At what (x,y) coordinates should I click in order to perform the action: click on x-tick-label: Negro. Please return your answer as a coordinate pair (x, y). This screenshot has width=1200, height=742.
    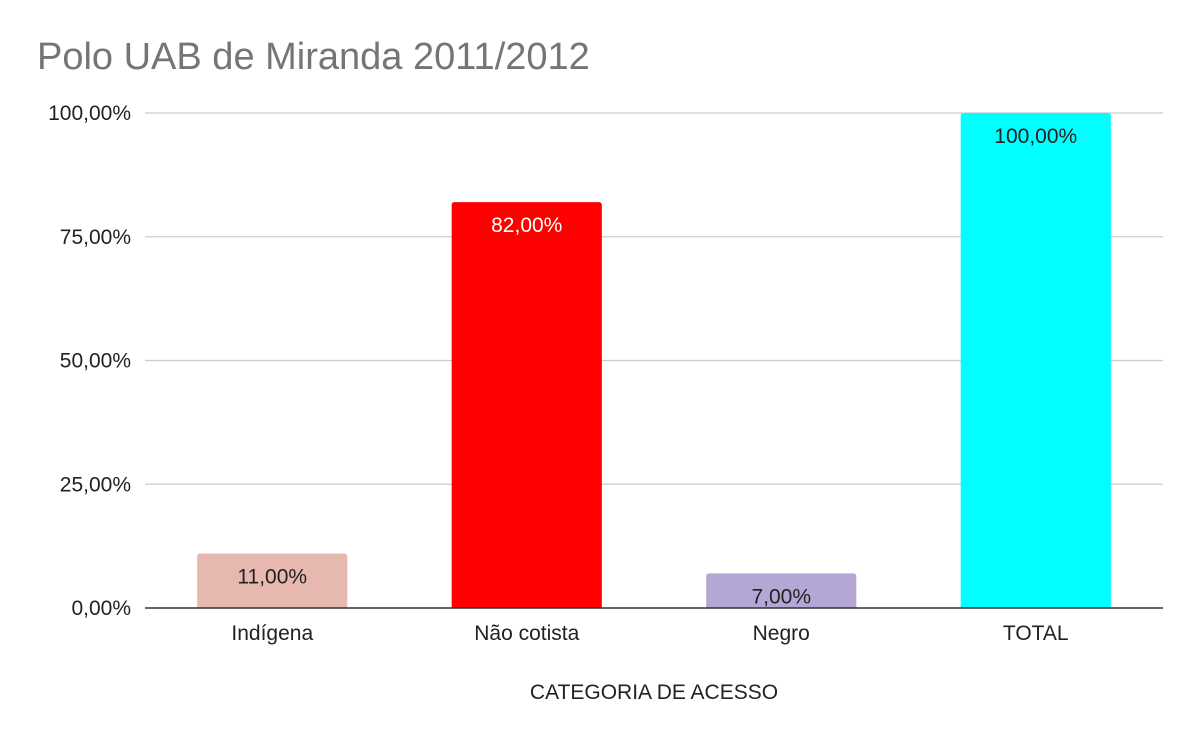
    Looking at the image, I should click on (781, 633).